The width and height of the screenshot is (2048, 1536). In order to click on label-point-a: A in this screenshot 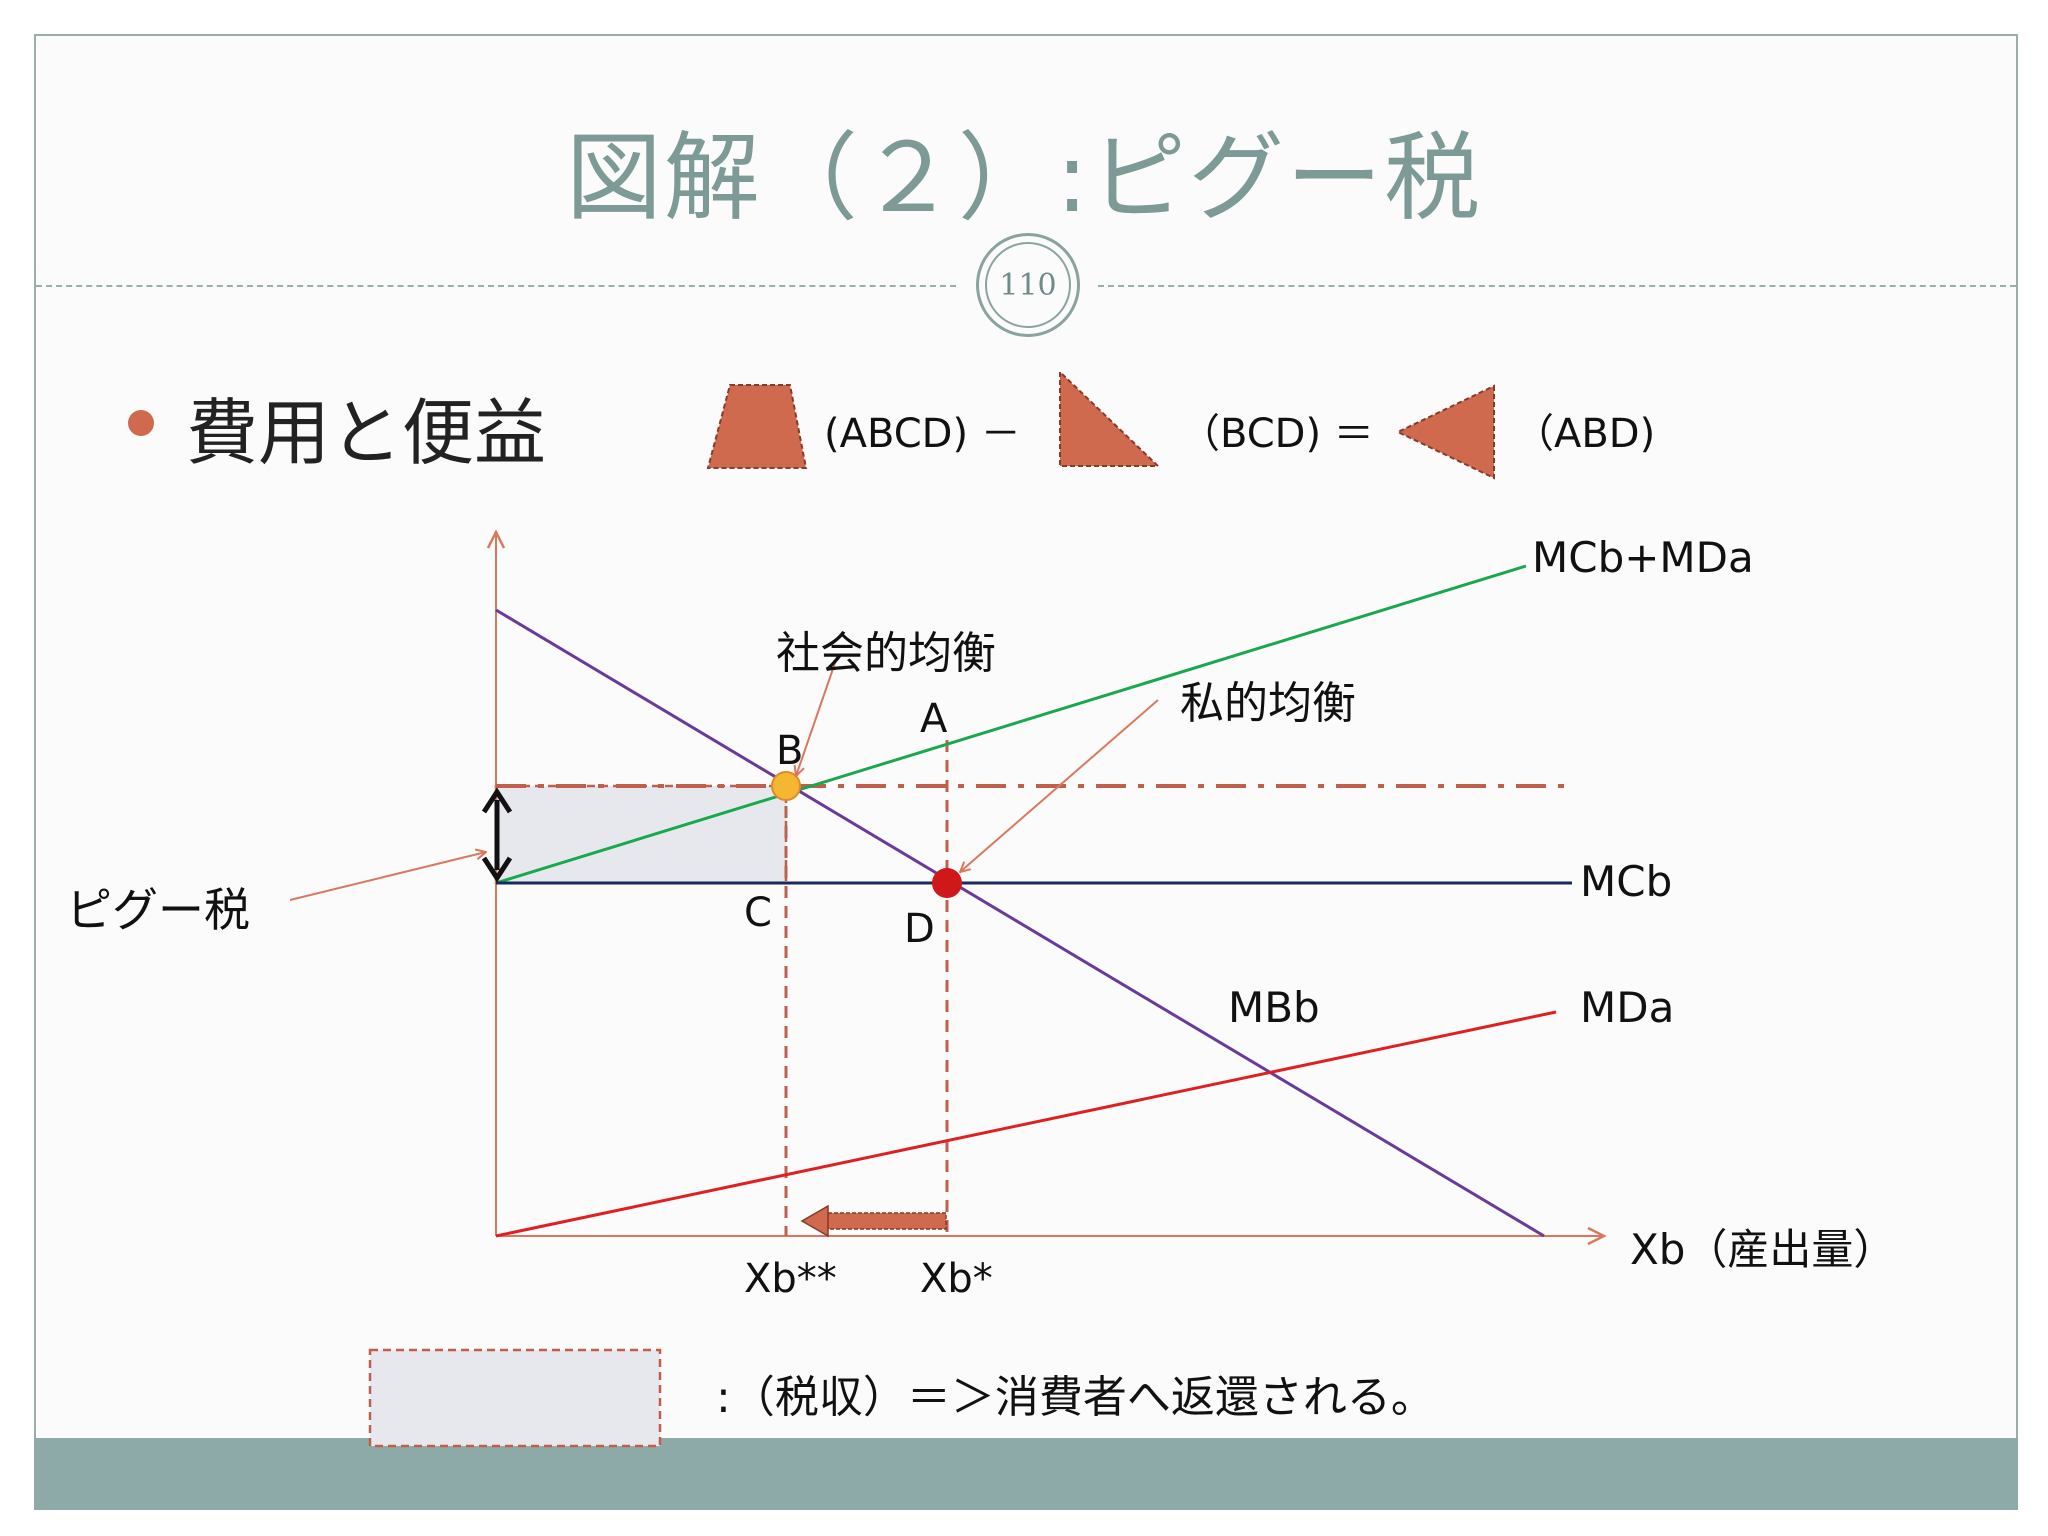, I will do `click(934, 719)`.